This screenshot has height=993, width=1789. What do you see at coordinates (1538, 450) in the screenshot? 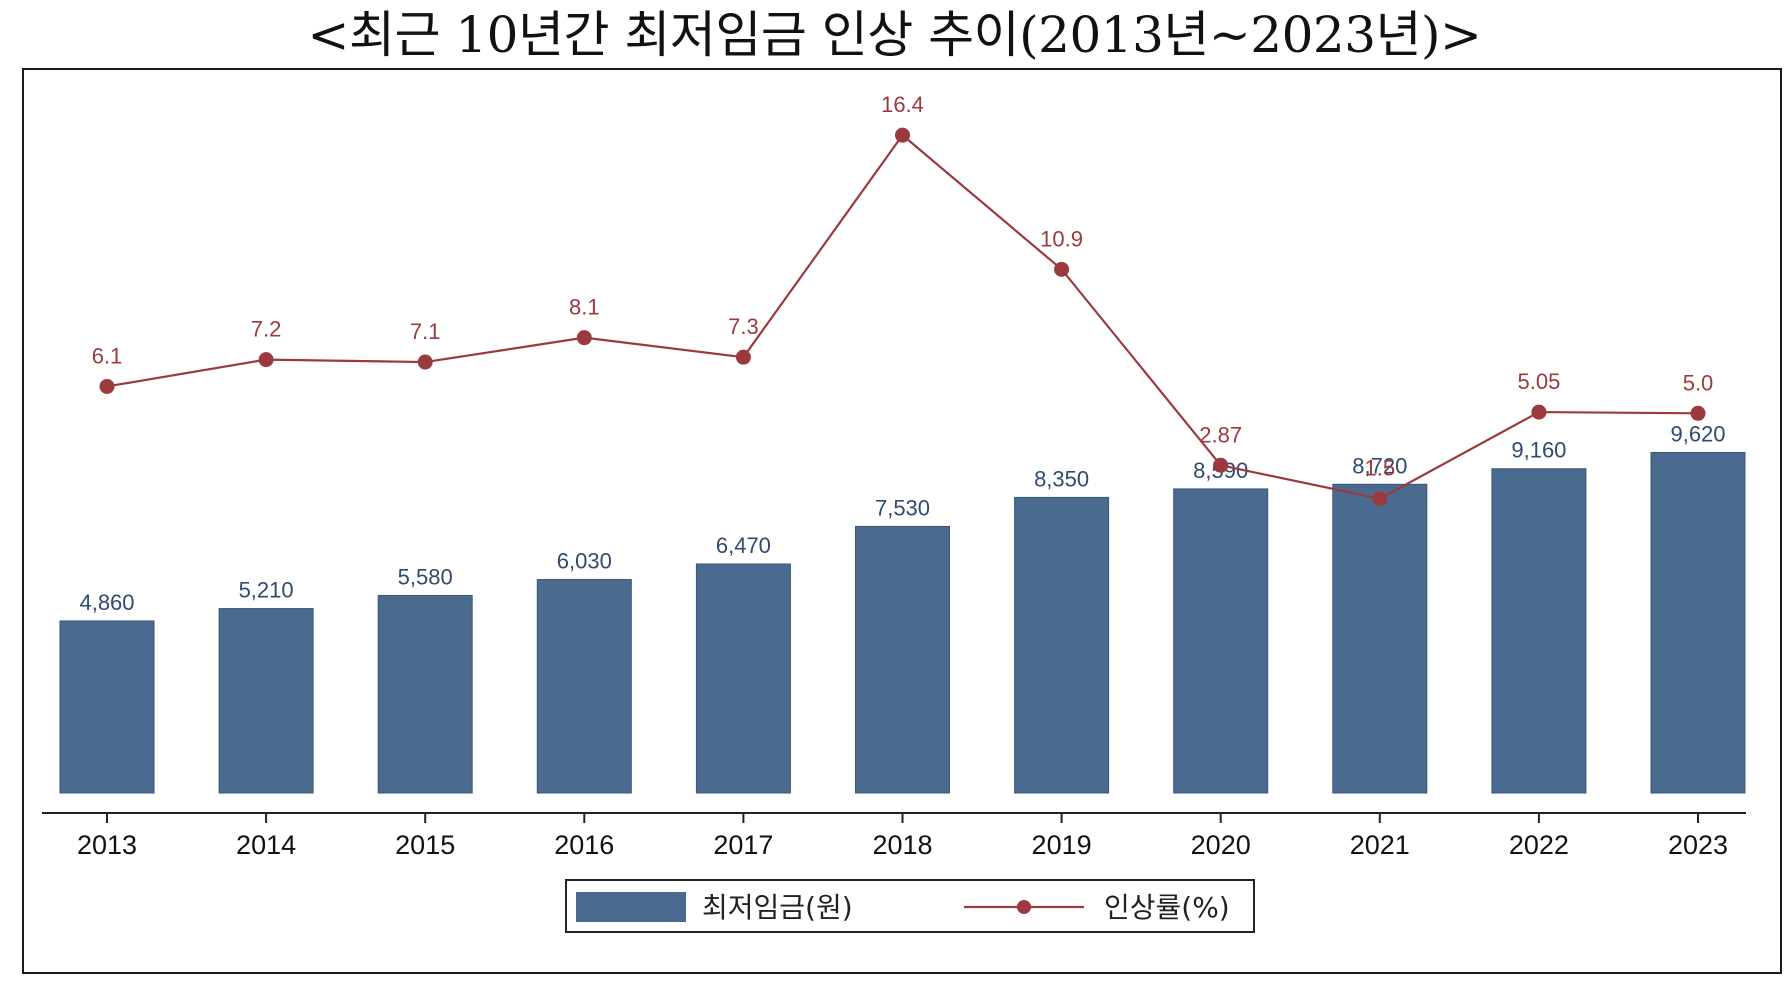
I see `bar-value-label: 9,160` at bounding box center [1538, 450].